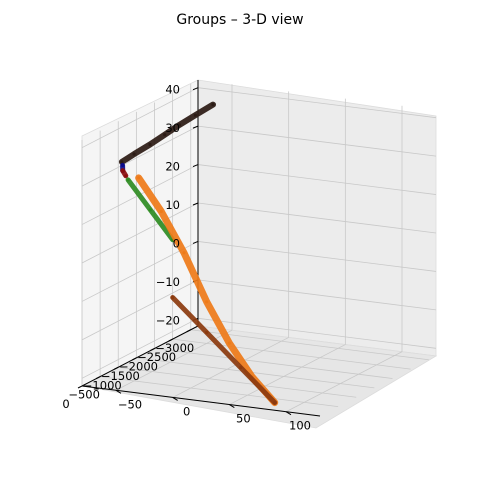 The image size is (481, 504). I want to click on z-tick-label-1: −10, so click(168, 282).